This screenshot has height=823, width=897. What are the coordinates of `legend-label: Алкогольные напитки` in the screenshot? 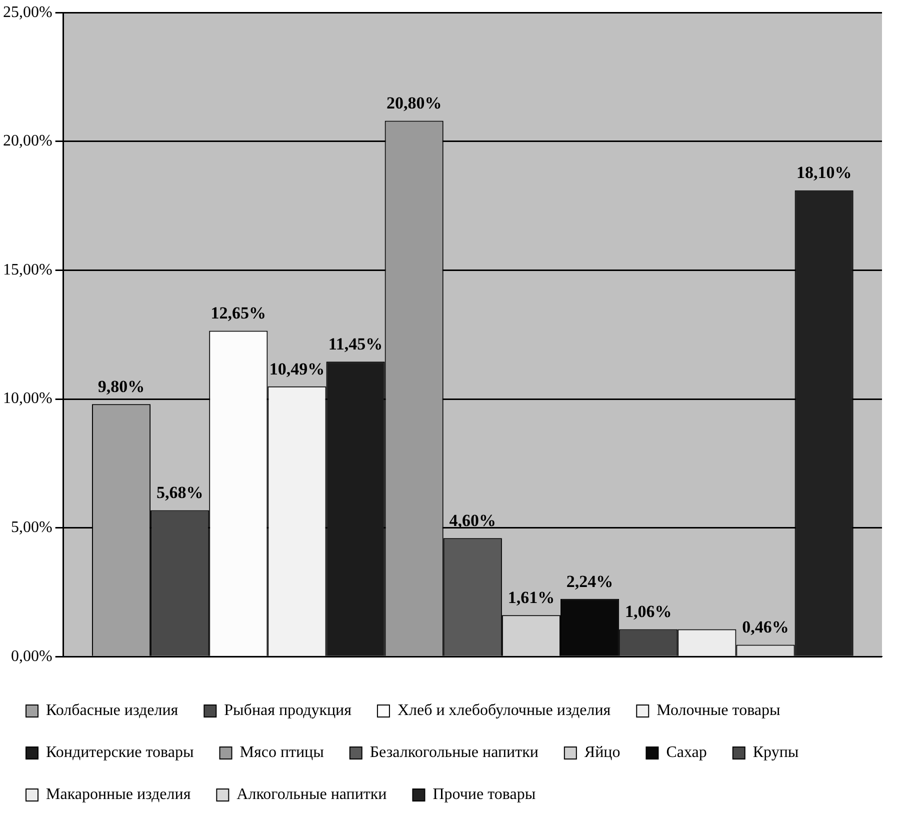 It's located at (312, 795).